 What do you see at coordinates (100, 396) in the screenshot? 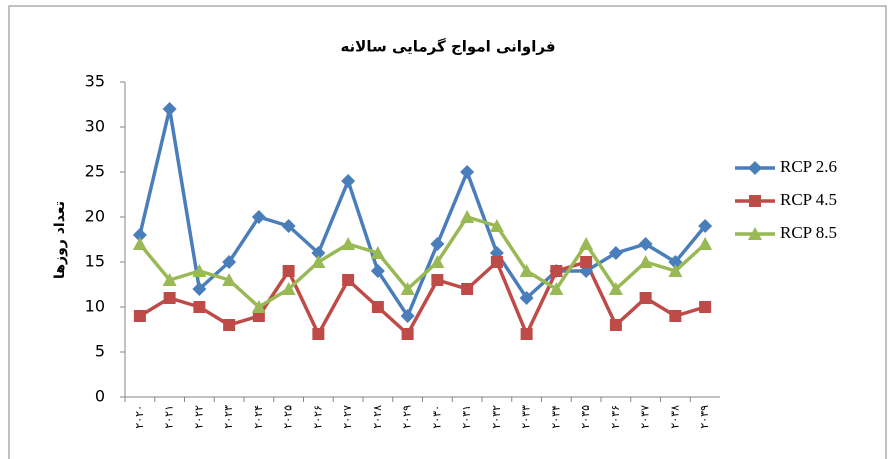
I see `y-tick-label: 0` at bounding box center [100, 396].